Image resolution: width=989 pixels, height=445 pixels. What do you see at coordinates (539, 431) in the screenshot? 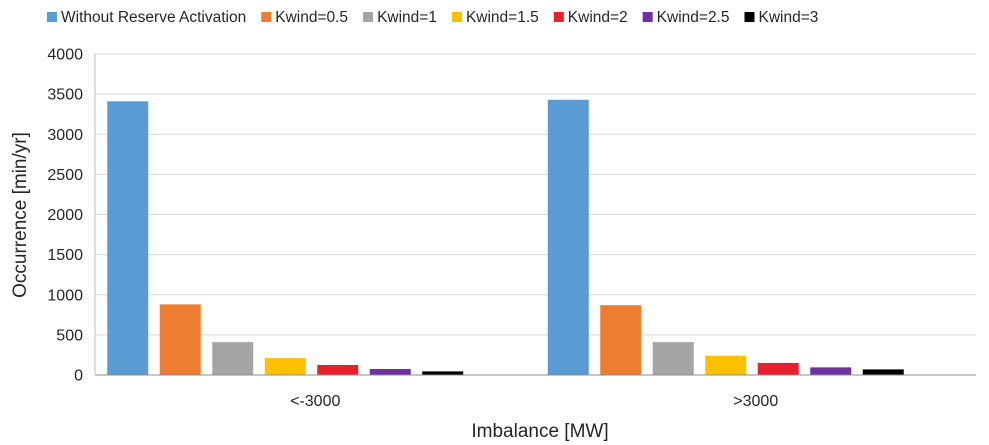
I see `x-axis-title: Imbalance [MW]` at bounding box center [539, 431].